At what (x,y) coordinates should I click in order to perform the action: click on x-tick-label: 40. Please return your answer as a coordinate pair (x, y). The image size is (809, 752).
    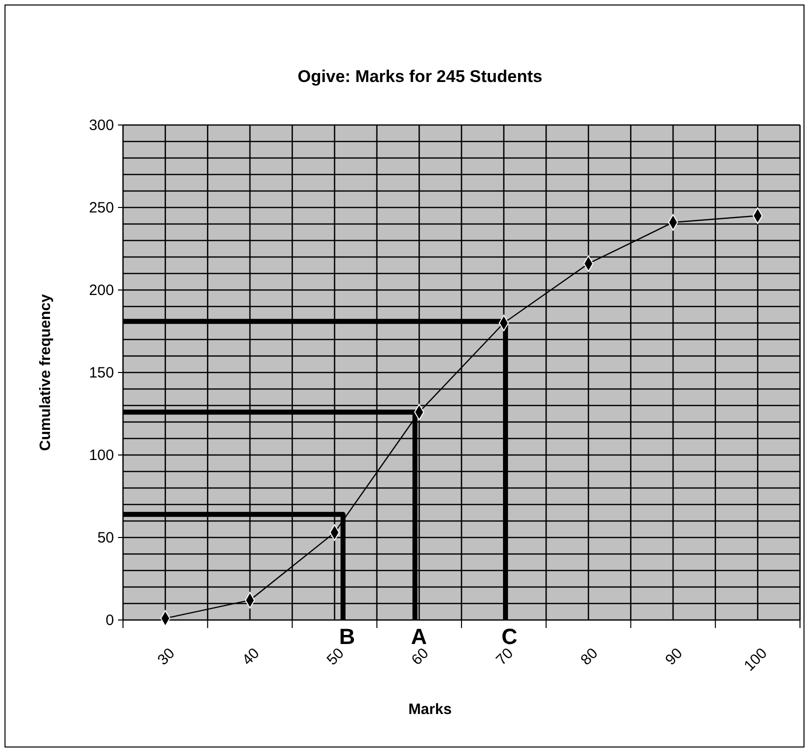
    Looking at the image, I should click on (251, 656).